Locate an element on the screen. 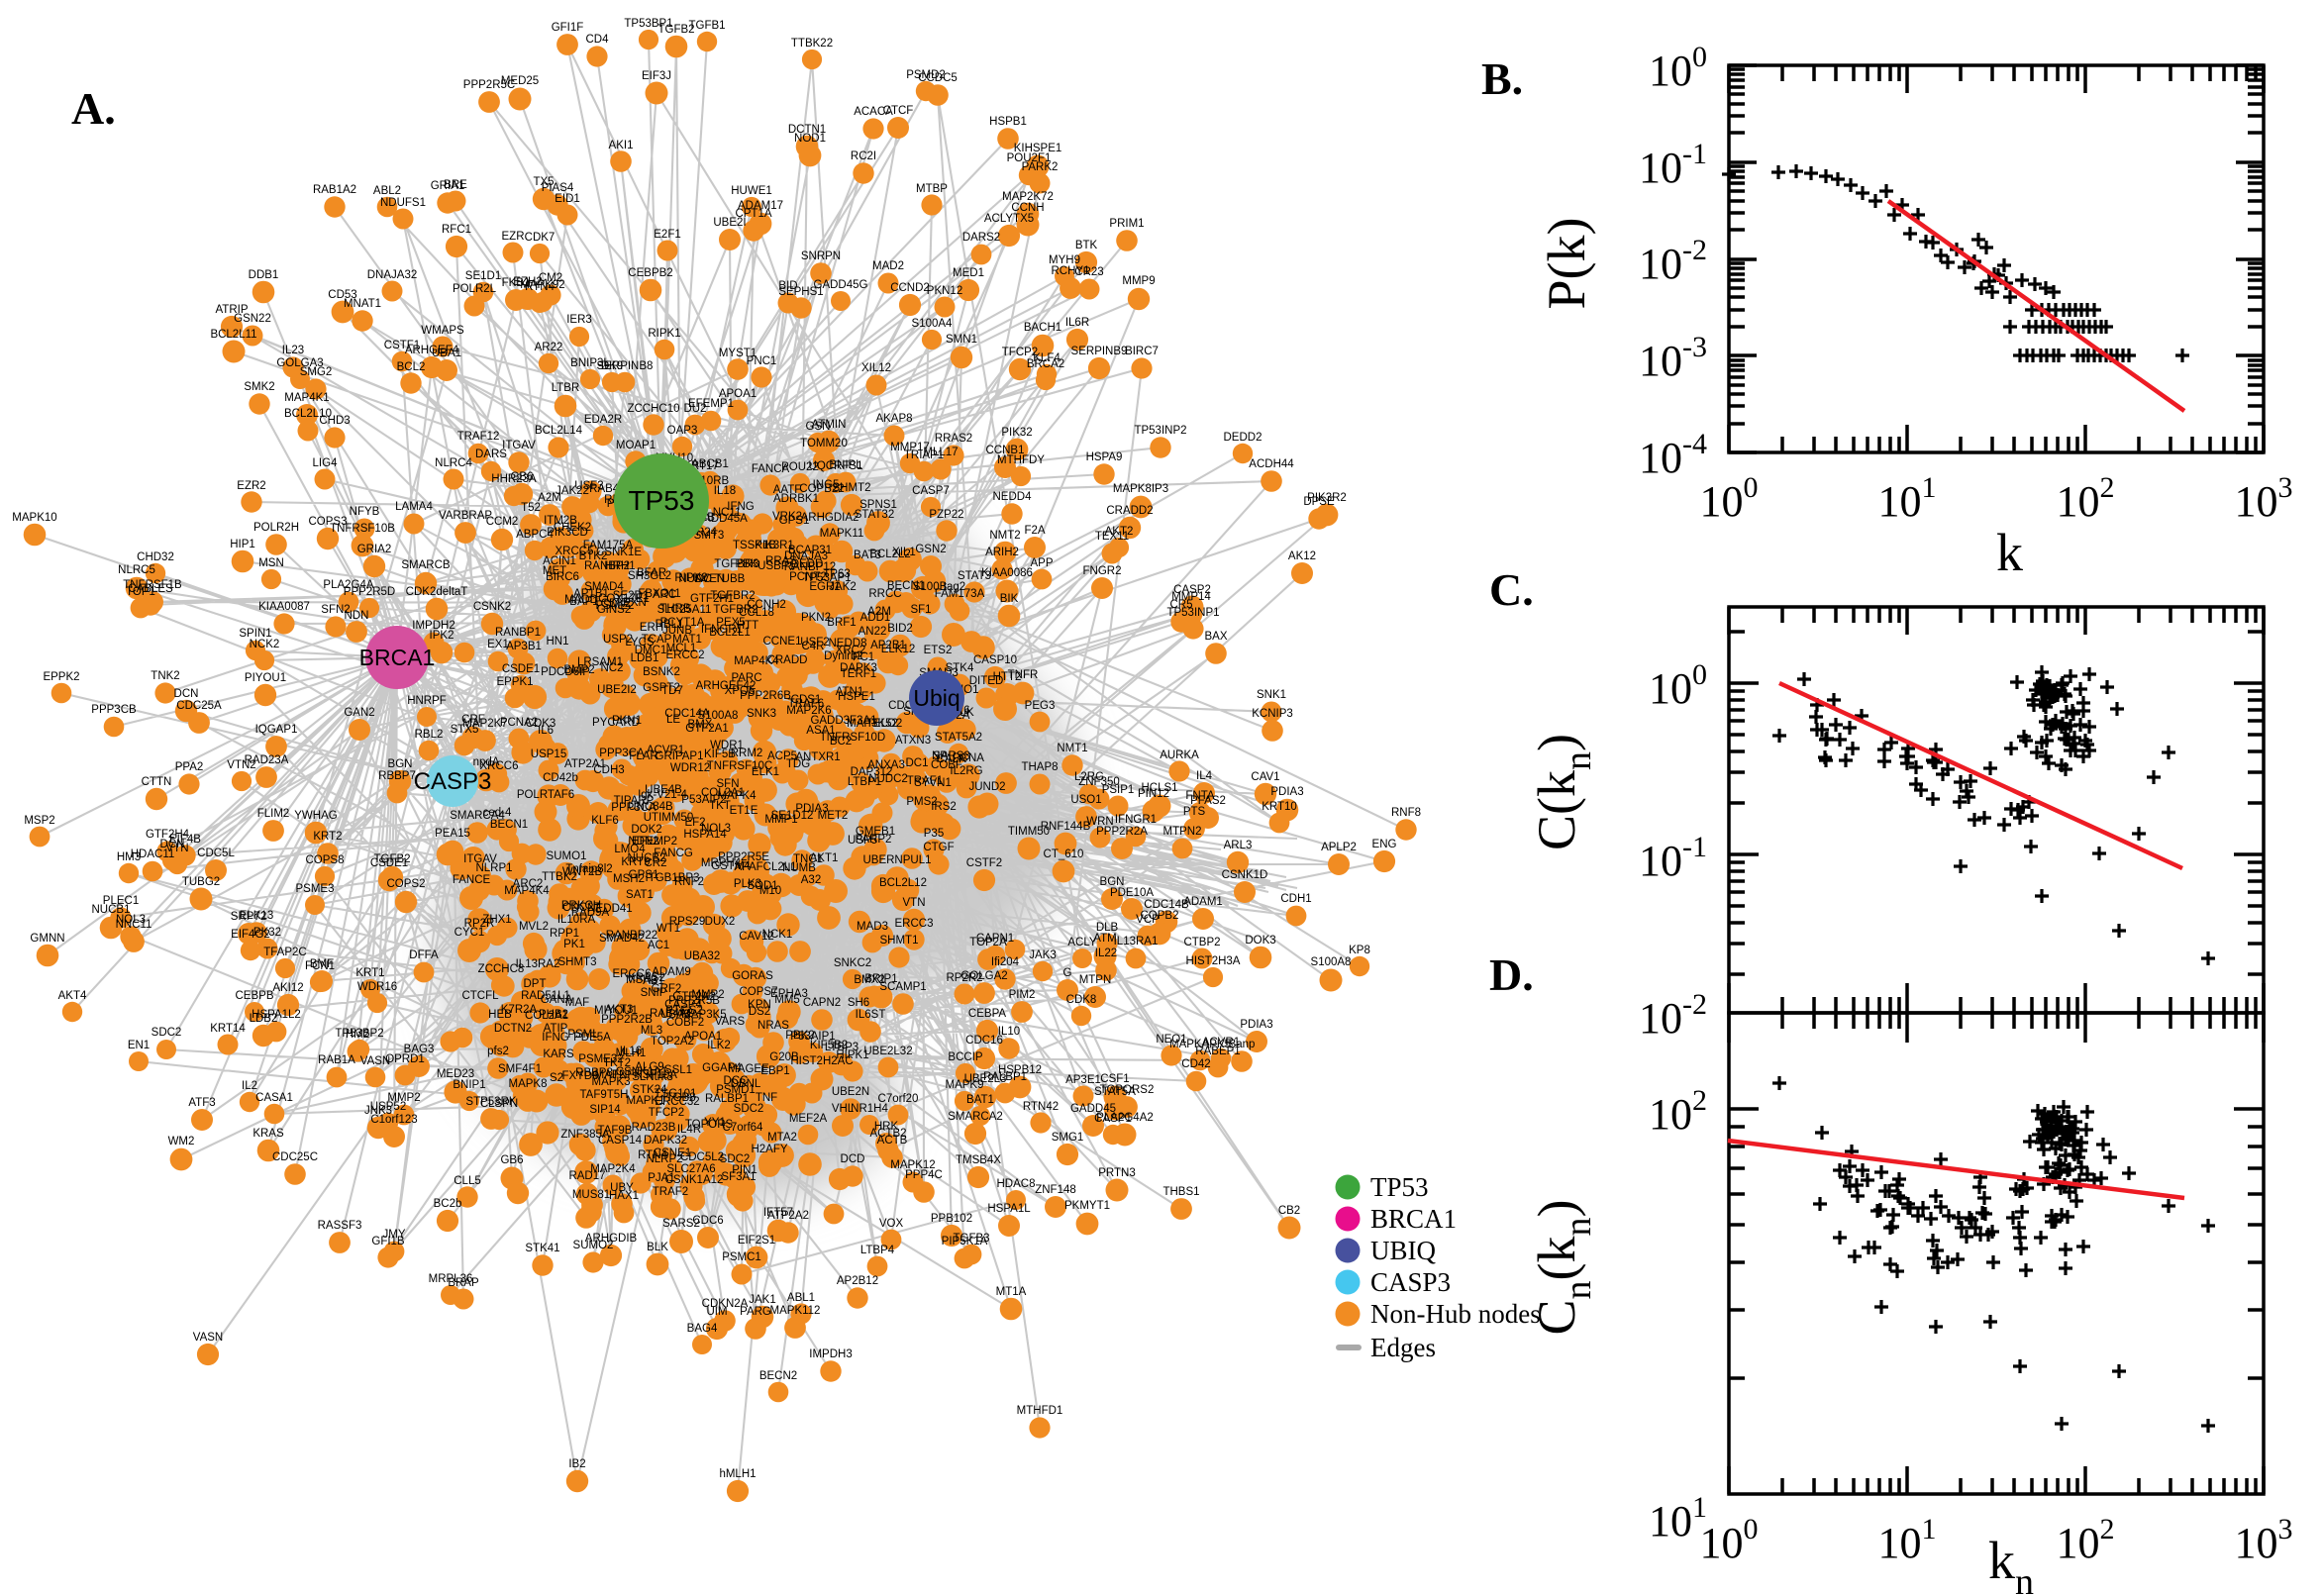 This screenshot has width=2323, height=1596. svg-text: NC2 is located at coordinates (612, 668).